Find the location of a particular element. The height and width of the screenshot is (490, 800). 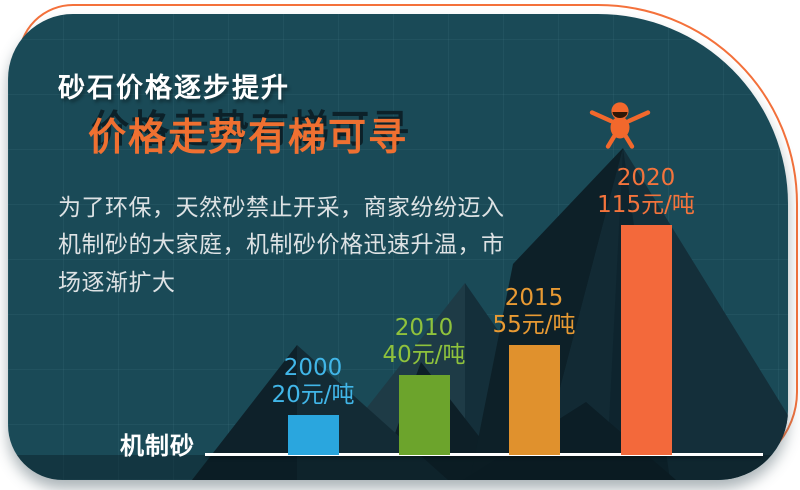

bar-label-2000: 2000 20元/吨 is located at coordinates (312, 382).